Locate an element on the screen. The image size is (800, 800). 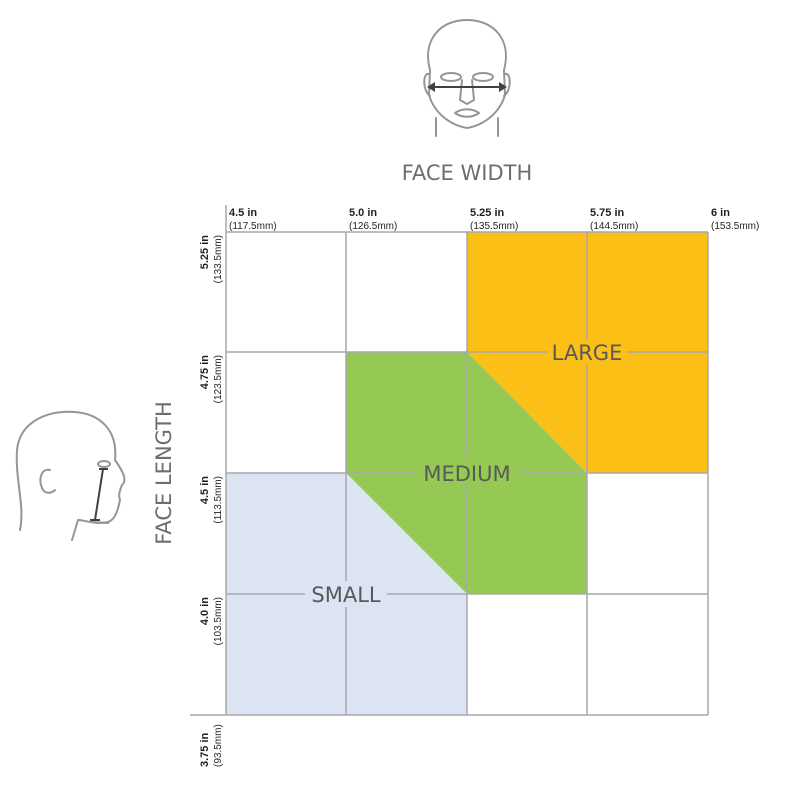
x-tick-label: 6 in is located at coordinates (720, 213).